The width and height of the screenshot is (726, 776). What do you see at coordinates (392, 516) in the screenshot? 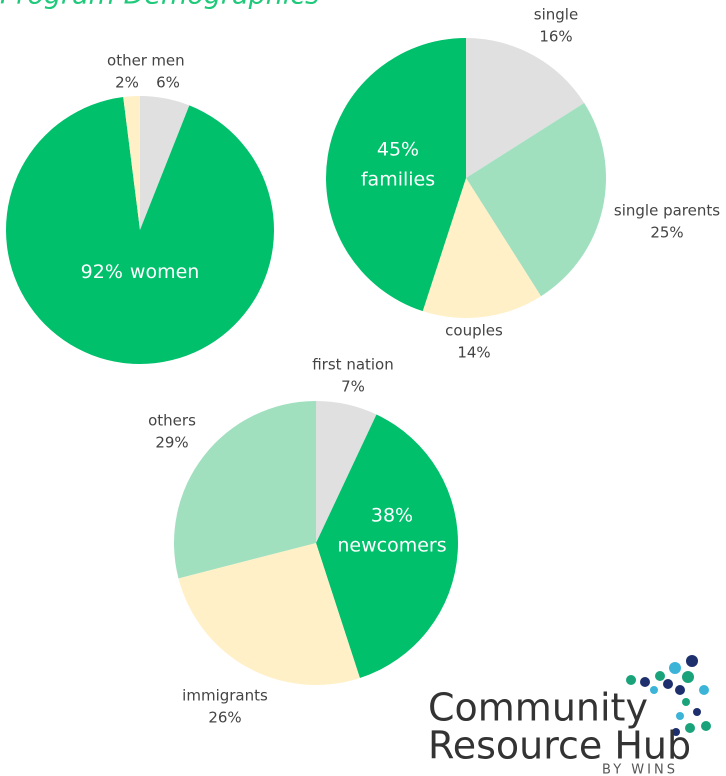
I see `slice-value-label: 38%` at bounding box center [392, 516].